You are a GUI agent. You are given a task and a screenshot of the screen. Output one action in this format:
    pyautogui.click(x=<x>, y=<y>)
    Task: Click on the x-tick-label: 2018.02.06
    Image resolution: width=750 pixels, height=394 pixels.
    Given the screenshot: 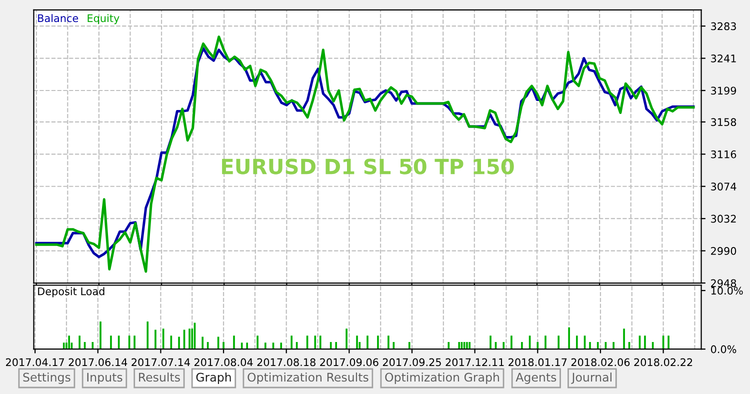 What is the action you would take?
    pyautogui.click(x=600, y=362)
    